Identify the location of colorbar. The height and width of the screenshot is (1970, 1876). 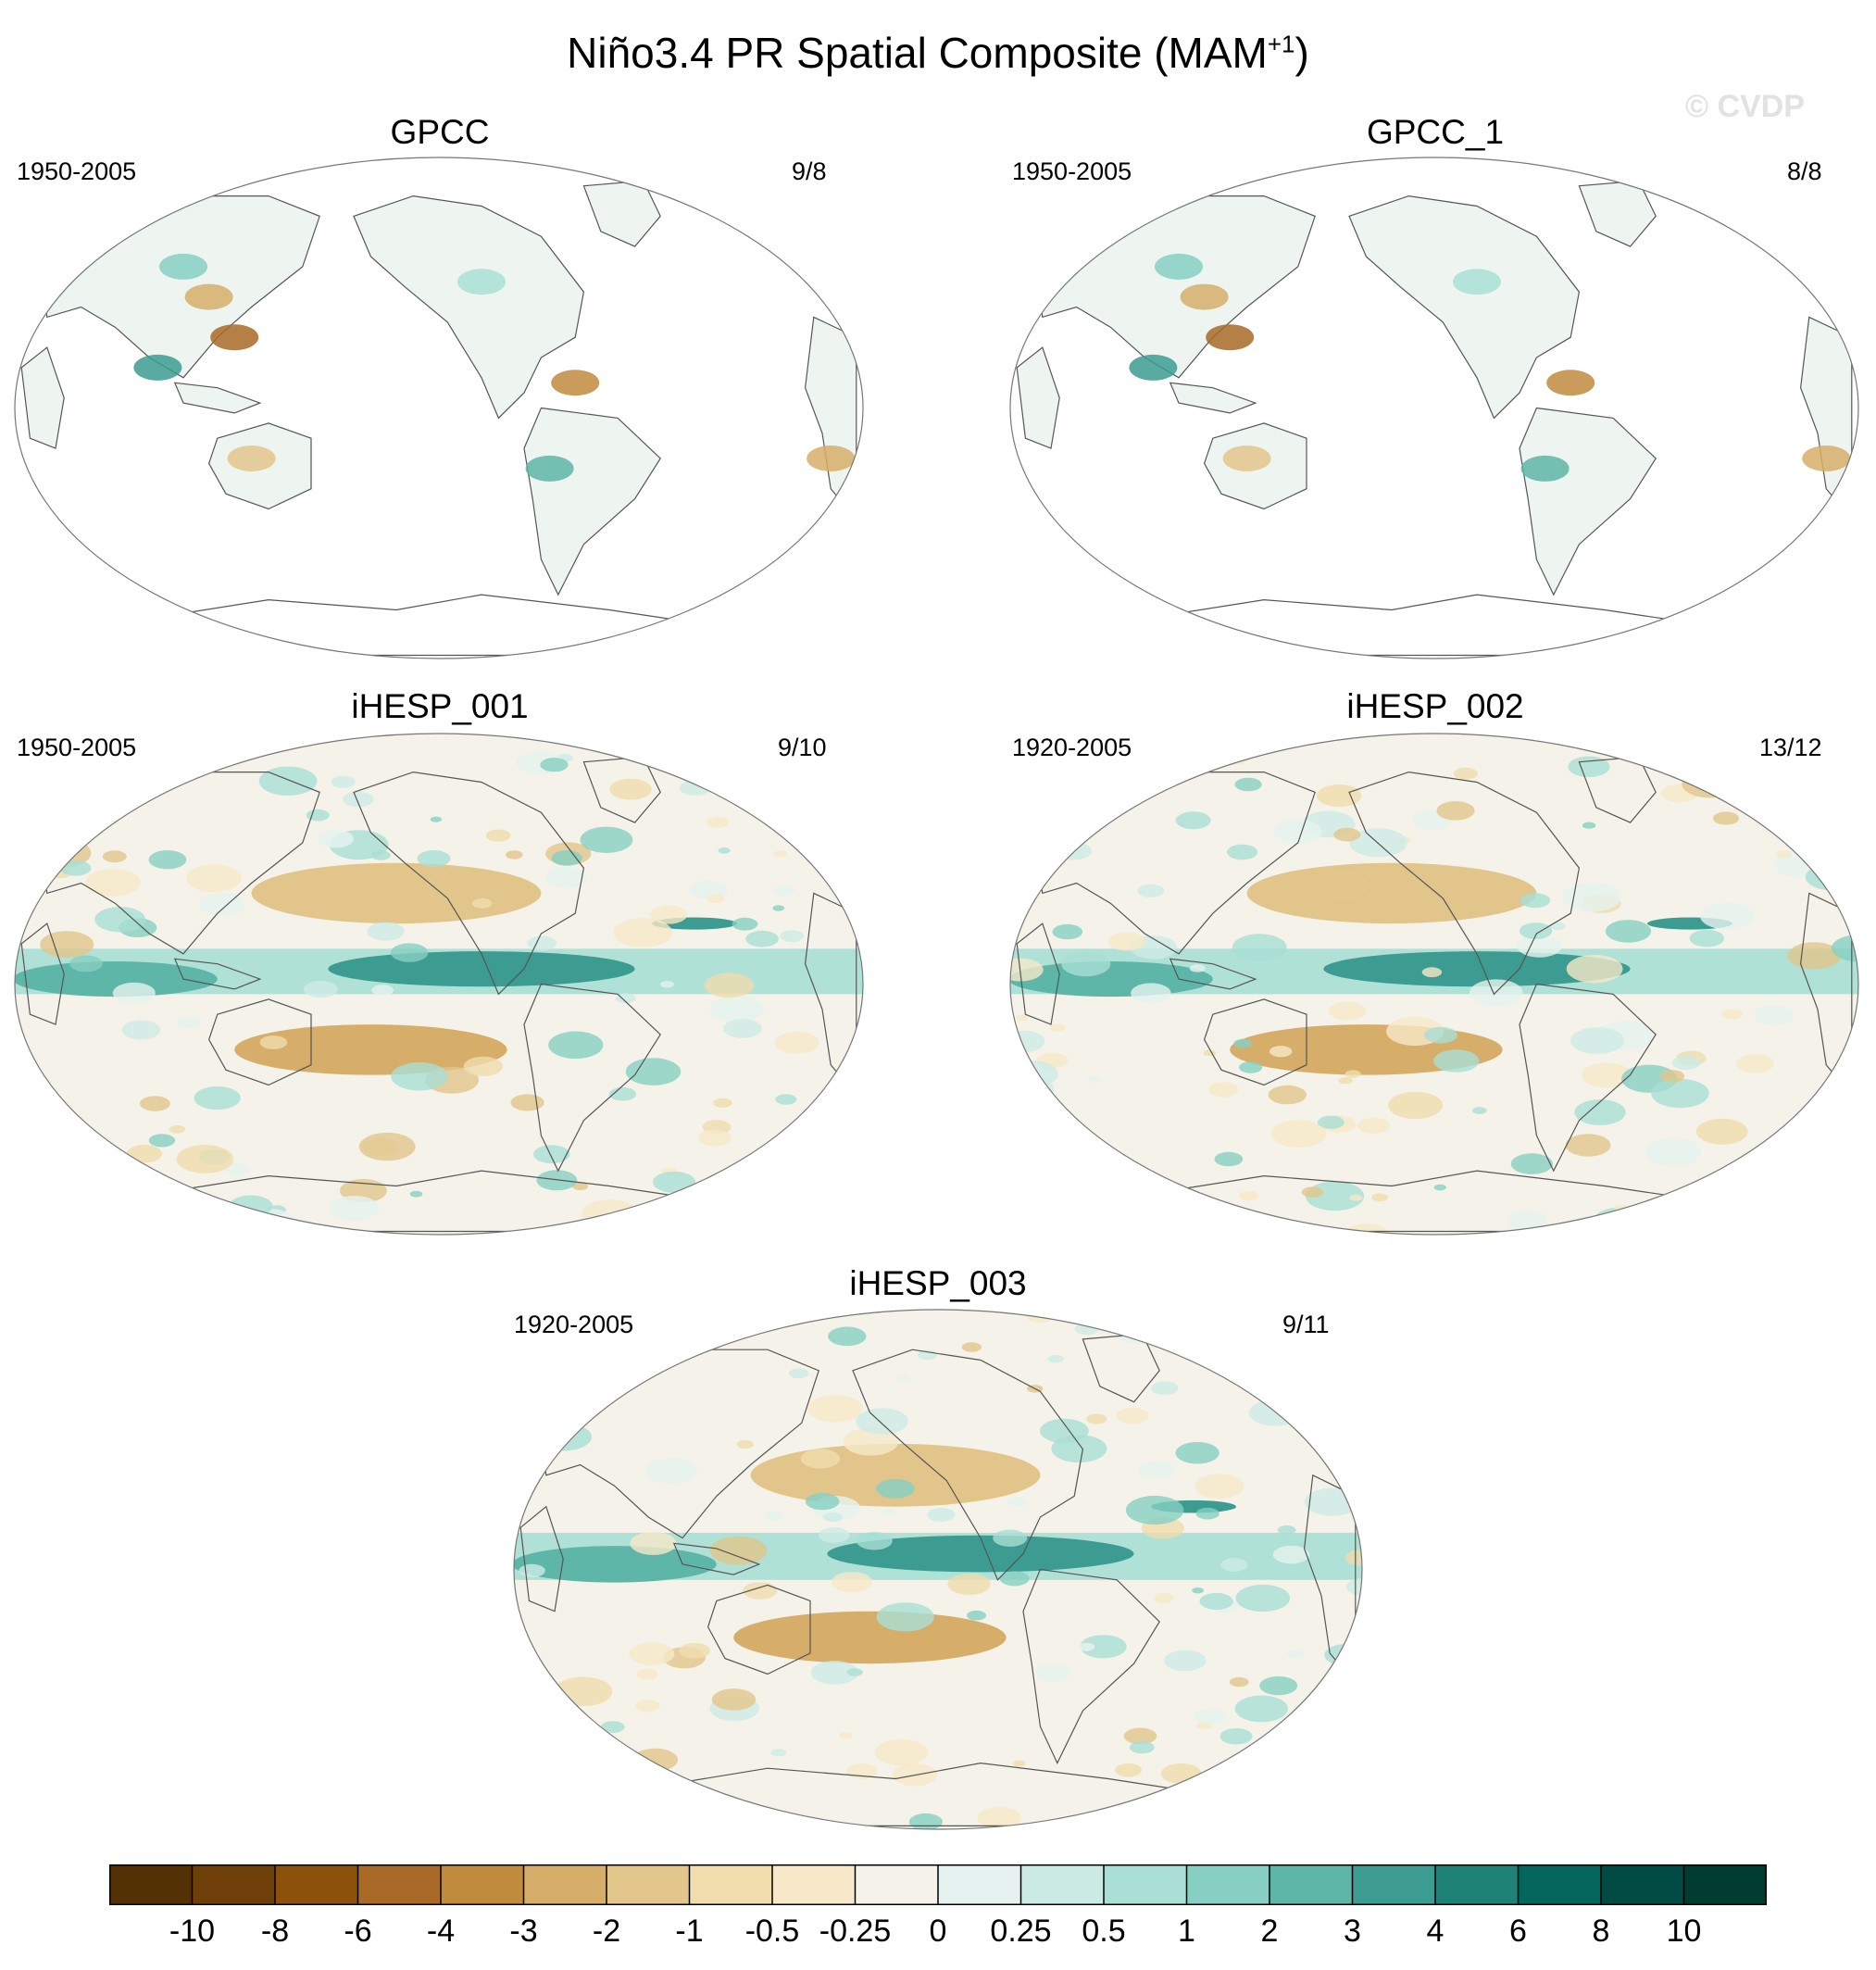
(938, 1884).